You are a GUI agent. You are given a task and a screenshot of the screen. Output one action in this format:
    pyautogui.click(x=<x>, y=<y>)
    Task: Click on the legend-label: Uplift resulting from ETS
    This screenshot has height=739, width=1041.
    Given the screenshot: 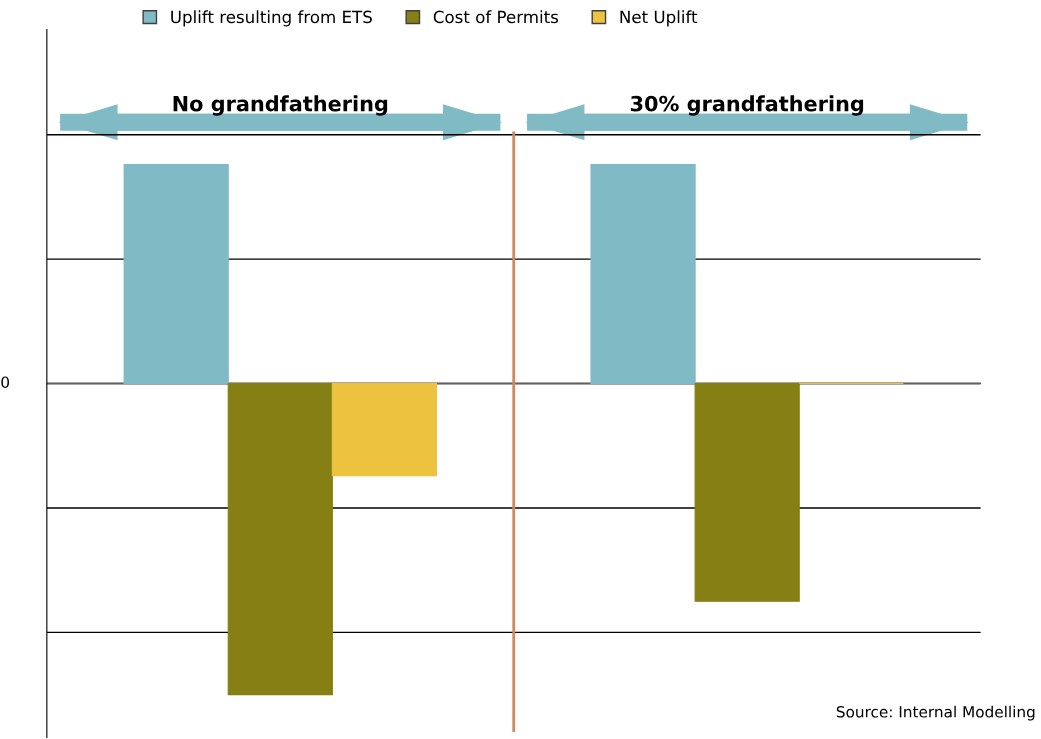 What is the action you would take?
    pyautogui.click(x=271, y=18)
    